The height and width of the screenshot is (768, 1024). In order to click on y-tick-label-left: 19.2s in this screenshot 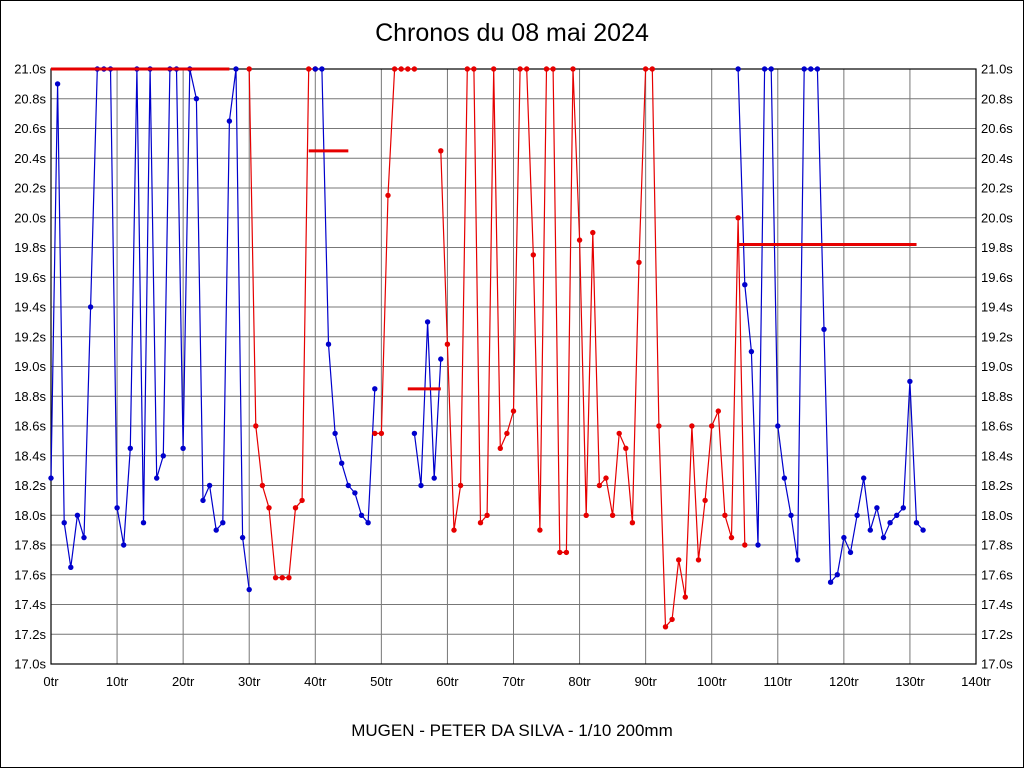, I will do `click(30, 336)`.